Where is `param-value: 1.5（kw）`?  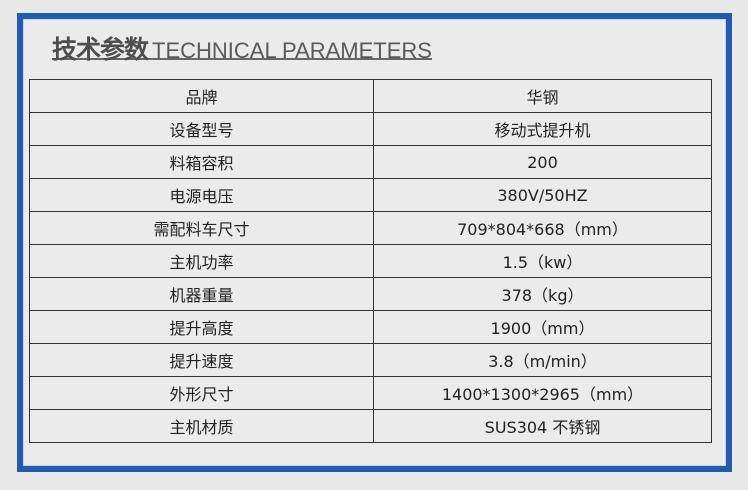
param-value: 1.5（kw） is located at coordinates (542, 261).